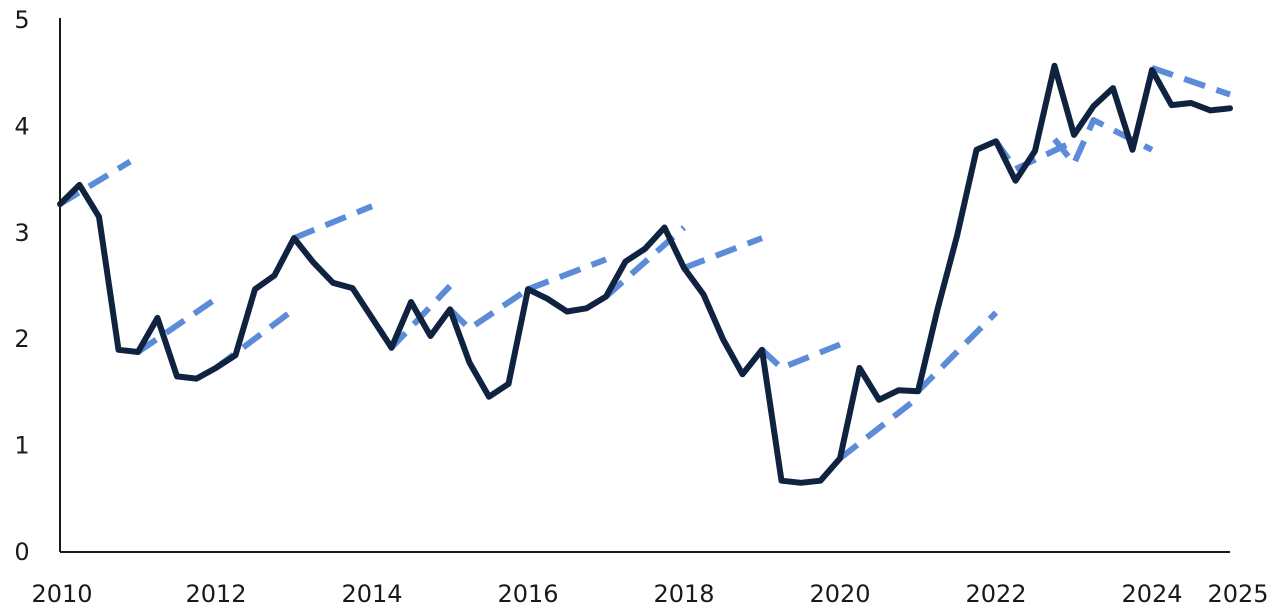 The height and width of the screenshot is (614, 1280). Describe the element at coordinates (839, 594) in the screenshot. I see `x-tick-label: 2020` at that location.